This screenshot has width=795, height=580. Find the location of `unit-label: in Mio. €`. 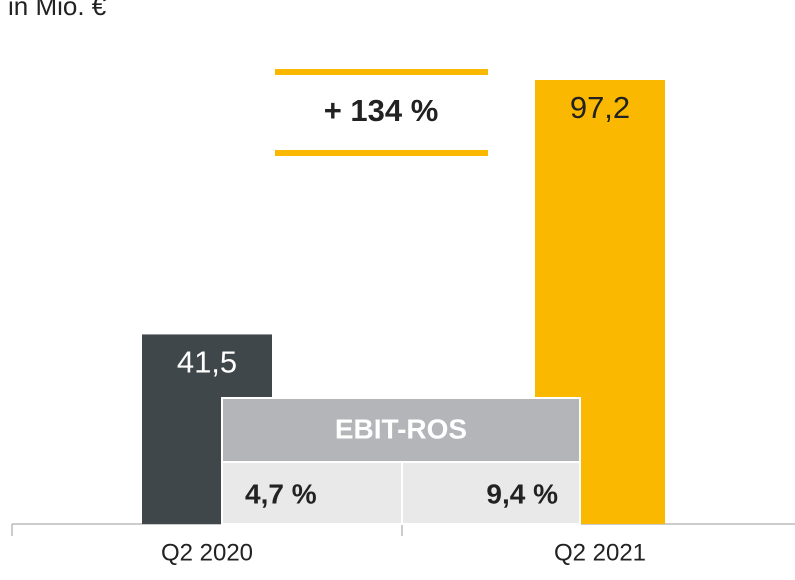

unit-label: in Mio. € is located at coordinates (57, 10).